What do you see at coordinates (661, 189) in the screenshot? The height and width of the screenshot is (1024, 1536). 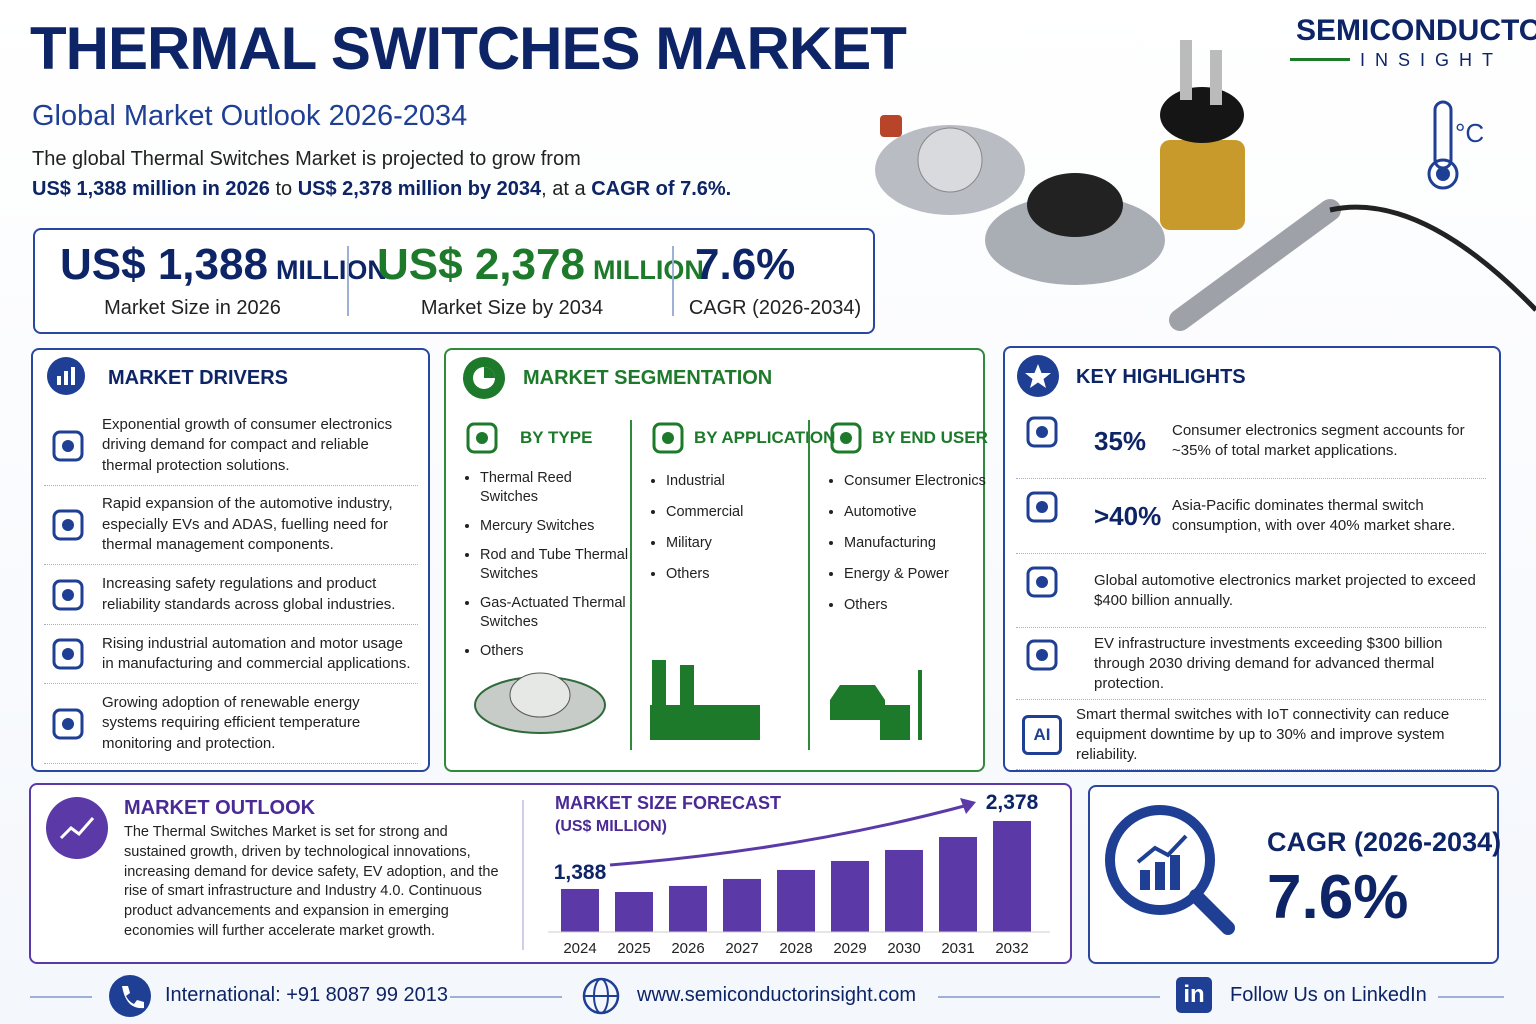 I see `intro-part: CAGR of 7.6%.` at bounding box center [661, 189].